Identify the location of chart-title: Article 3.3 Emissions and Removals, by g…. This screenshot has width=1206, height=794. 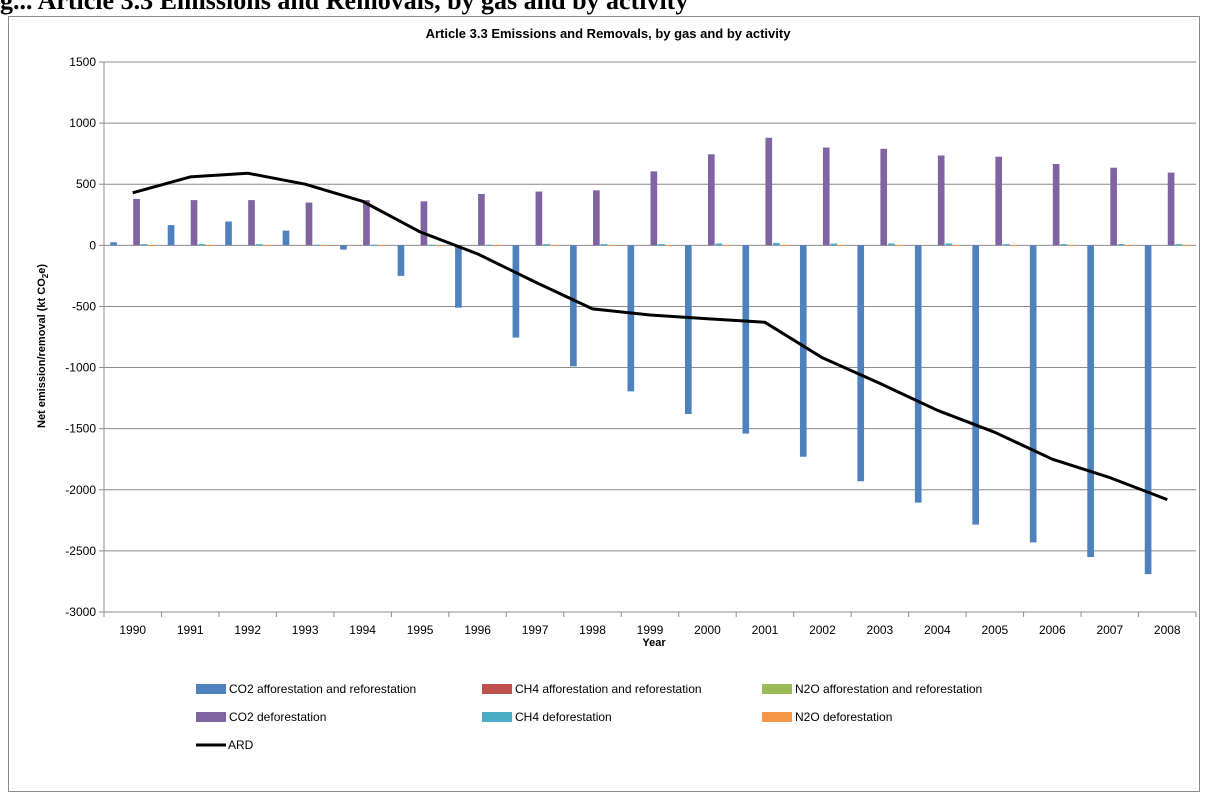
(609, 33).